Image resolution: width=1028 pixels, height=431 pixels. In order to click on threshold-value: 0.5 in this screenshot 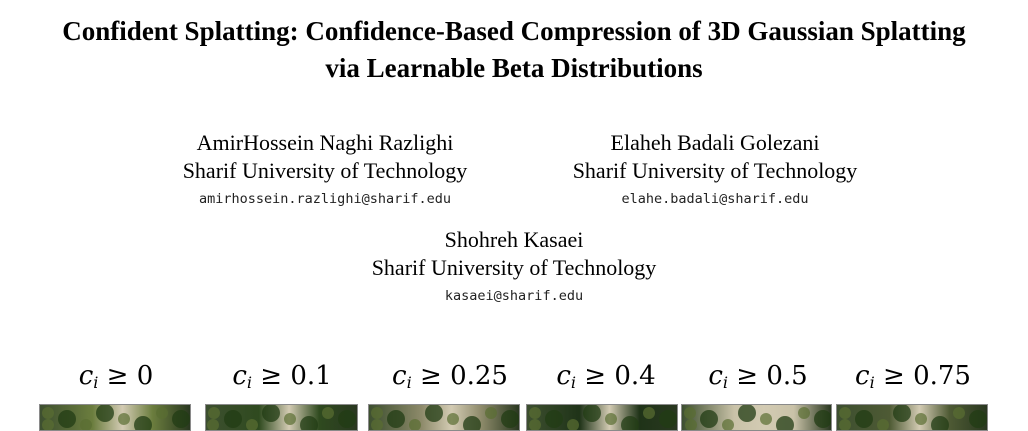, I will do `click(787, 376)`.